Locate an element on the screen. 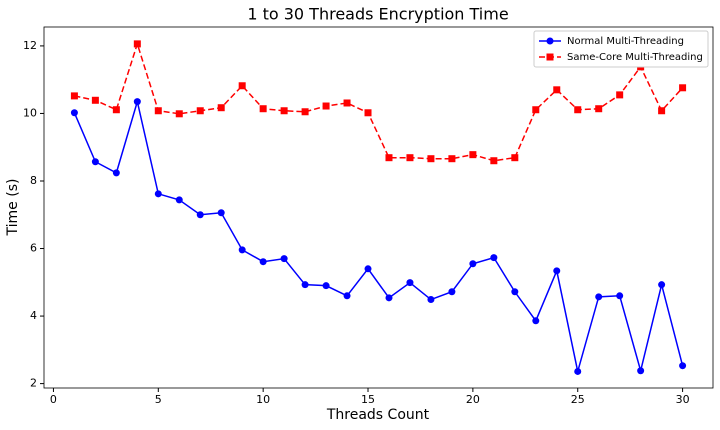 This screenshot has width=720, height=430. x-tick-label: 25 is located at coordinates (578, 399).